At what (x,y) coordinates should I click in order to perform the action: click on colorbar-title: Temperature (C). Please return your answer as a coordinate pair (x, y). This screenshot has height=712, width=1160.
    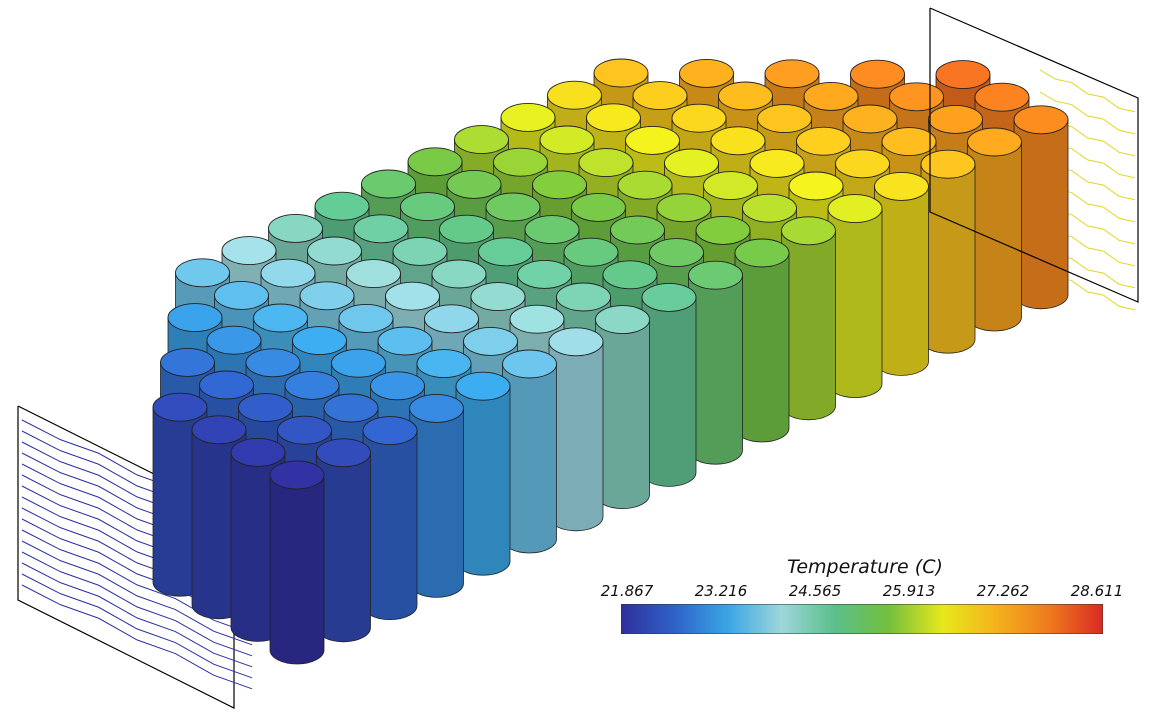
    Looking at the image, I should click on (865, 567).